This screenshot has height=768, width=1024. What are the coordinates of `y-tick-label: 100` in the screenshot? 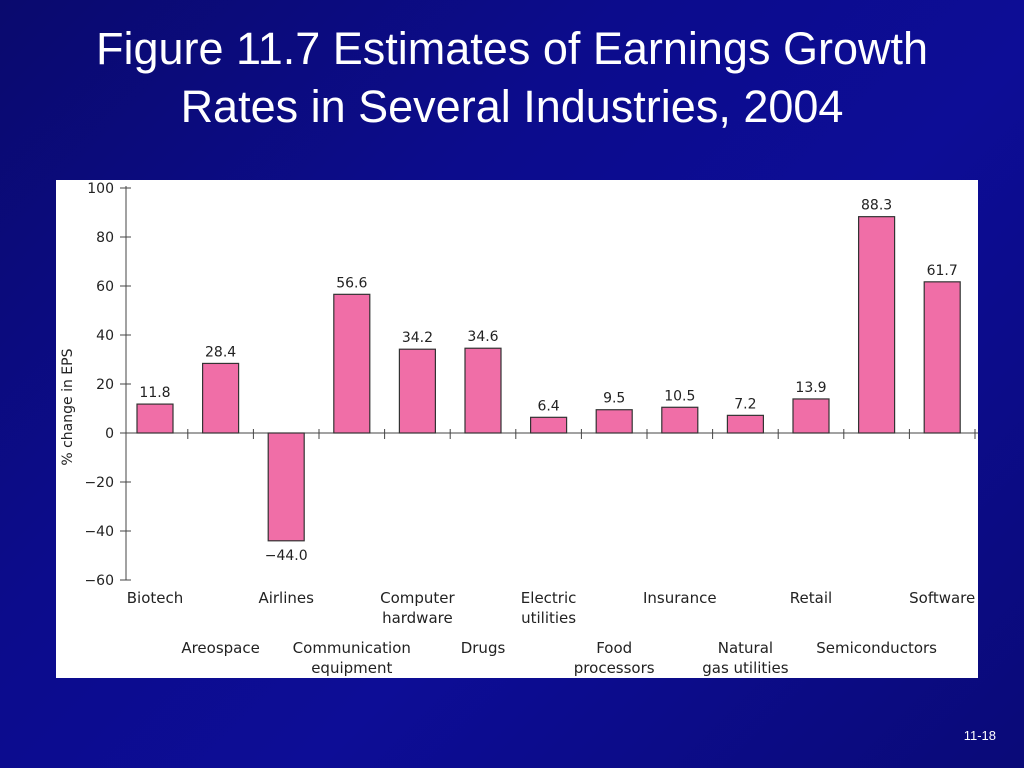 It's located at (100, 189).